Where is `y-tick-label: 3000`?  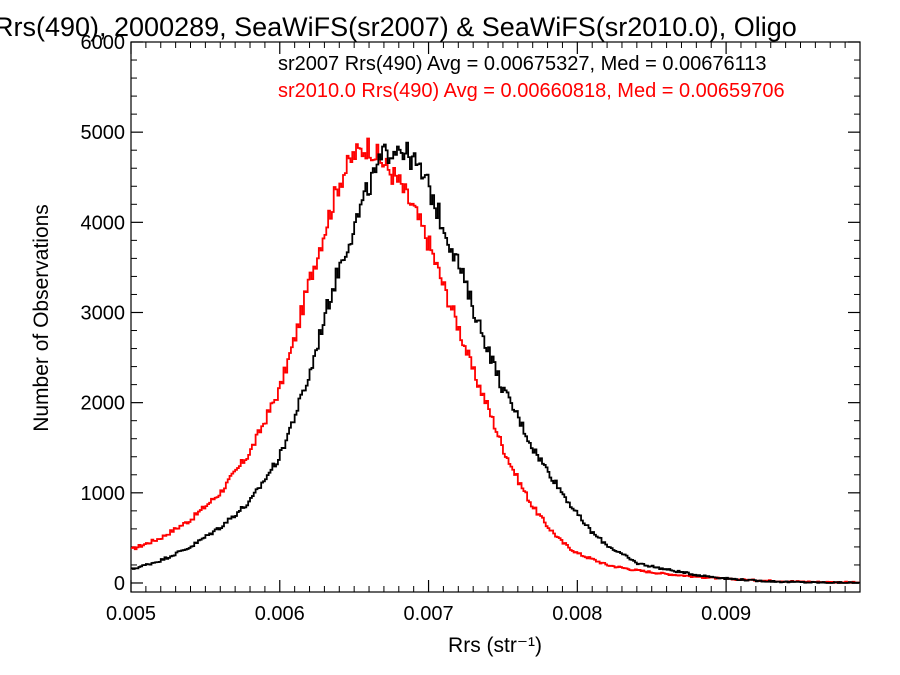 y-tick-label: 3000 is located at coordinates (103, 313).